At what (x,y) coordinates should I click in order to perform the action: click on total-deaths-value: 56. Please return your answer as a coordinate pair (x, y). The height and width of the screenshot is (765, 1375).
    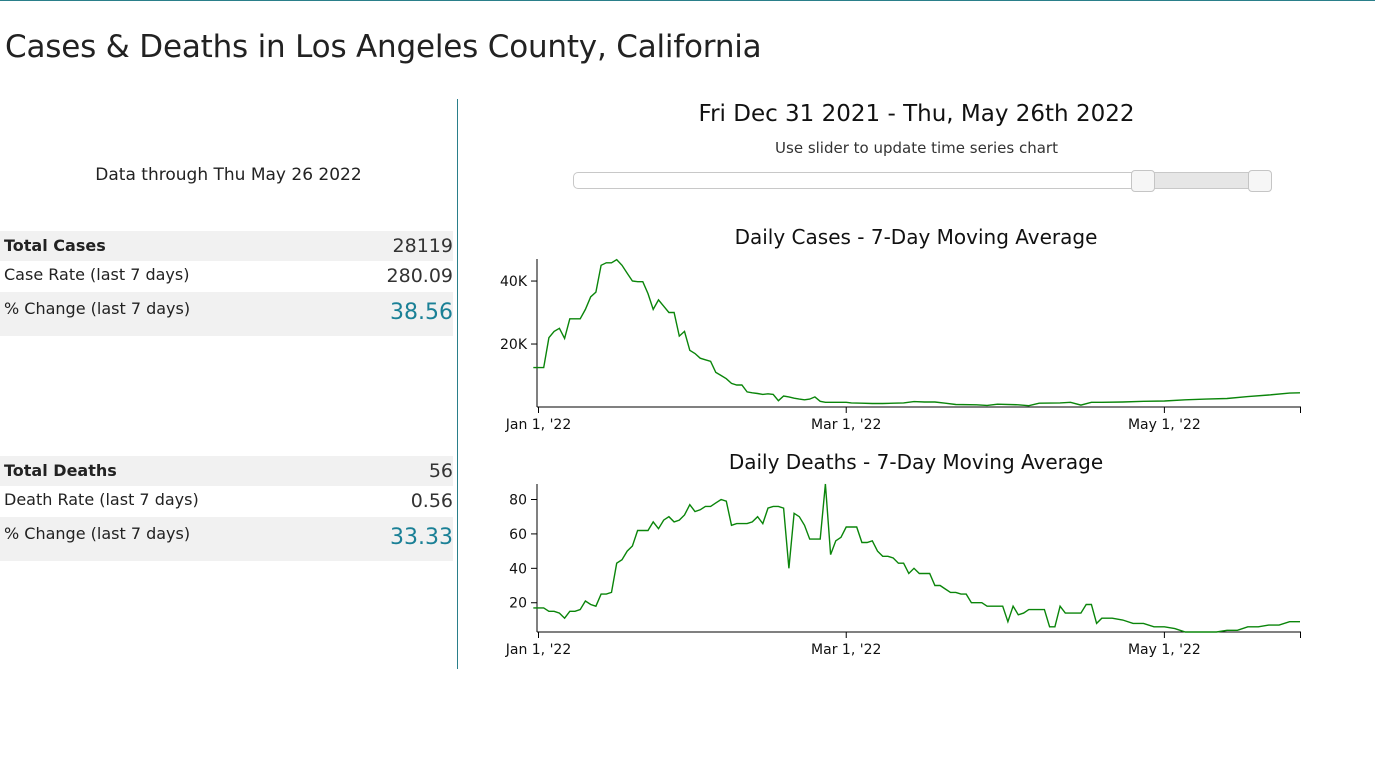
    Looking at the image, I should click on (440, 471).